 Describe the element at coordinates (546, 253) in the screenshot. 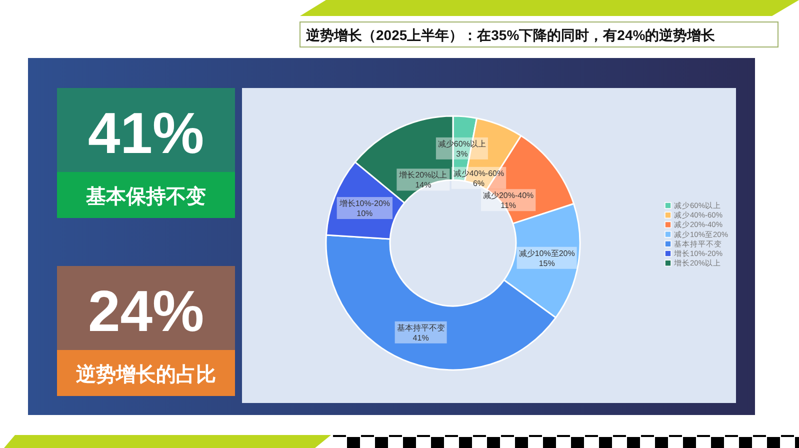

I see `slice-label: 减少10%至20%` at that location.